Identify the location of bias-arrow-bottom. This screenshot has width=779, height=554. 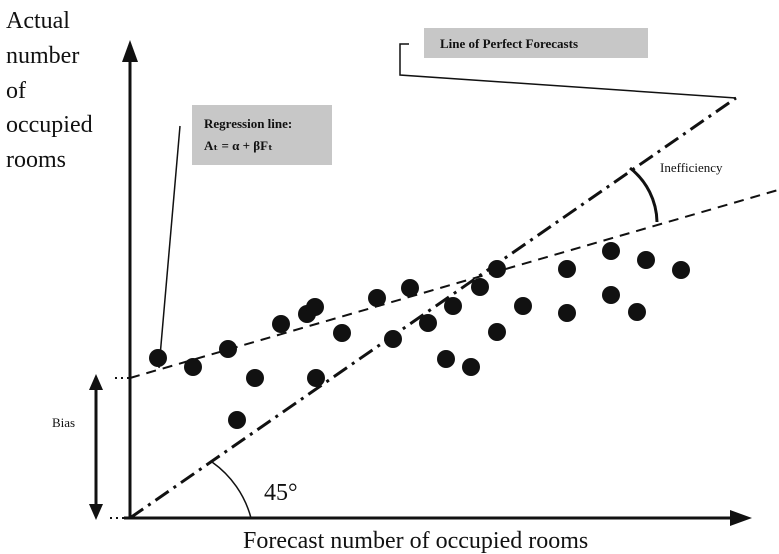
(96, 512).